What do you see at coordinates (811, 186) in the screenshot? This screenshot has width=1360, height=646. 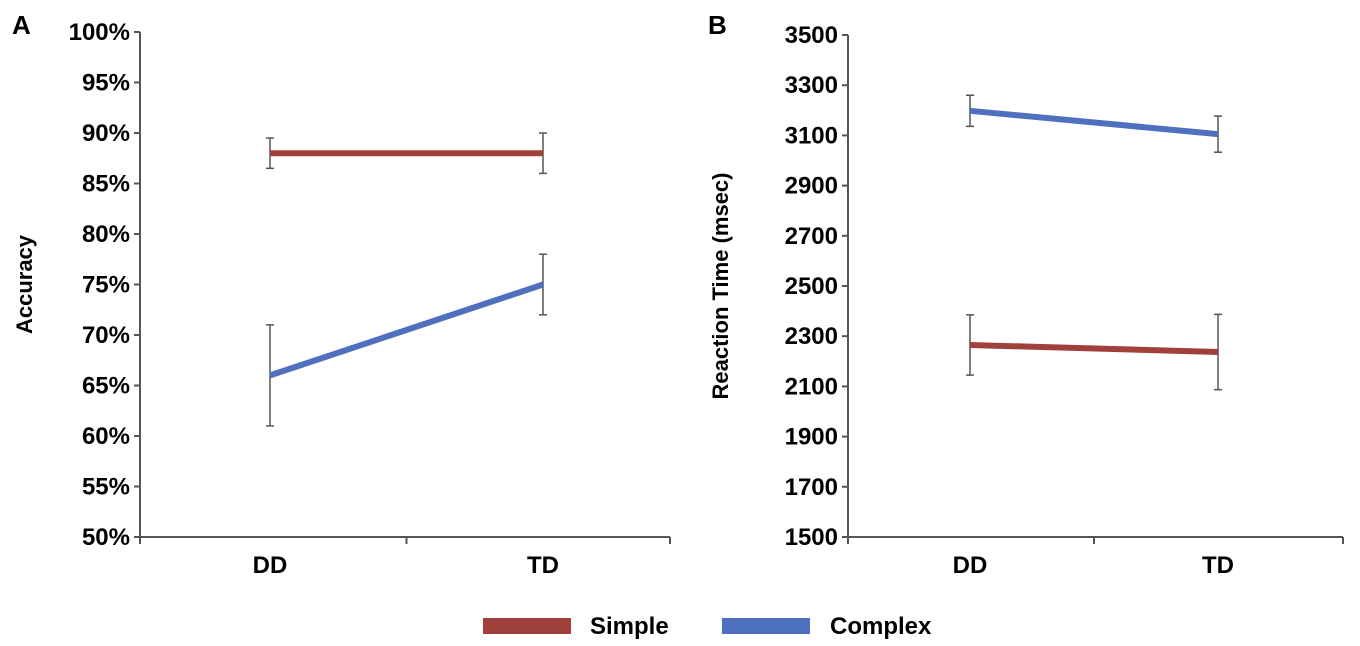 I see `y-tick-label: 2900` at bounding box center [811, 186].